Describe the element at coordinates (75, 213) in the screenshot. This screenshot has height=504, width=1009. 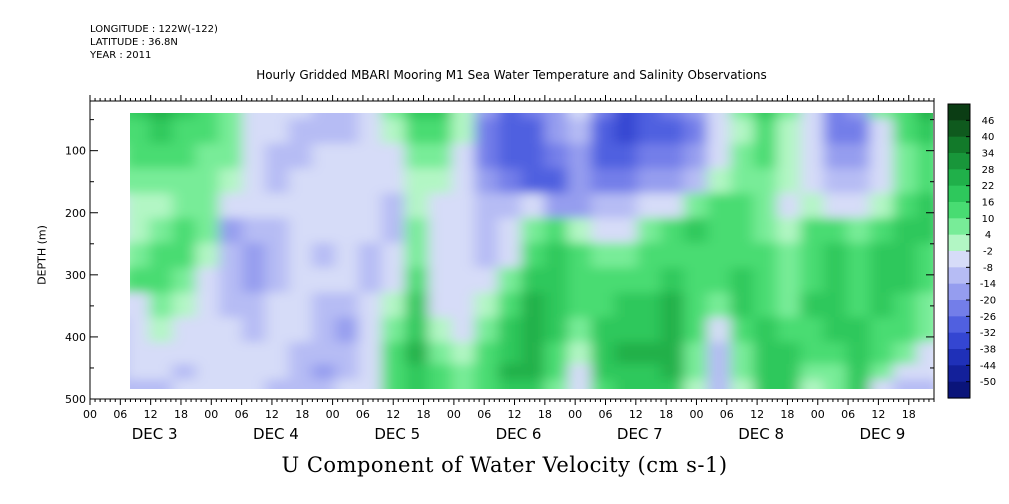
I see `y-tick-label: 200` at that location.